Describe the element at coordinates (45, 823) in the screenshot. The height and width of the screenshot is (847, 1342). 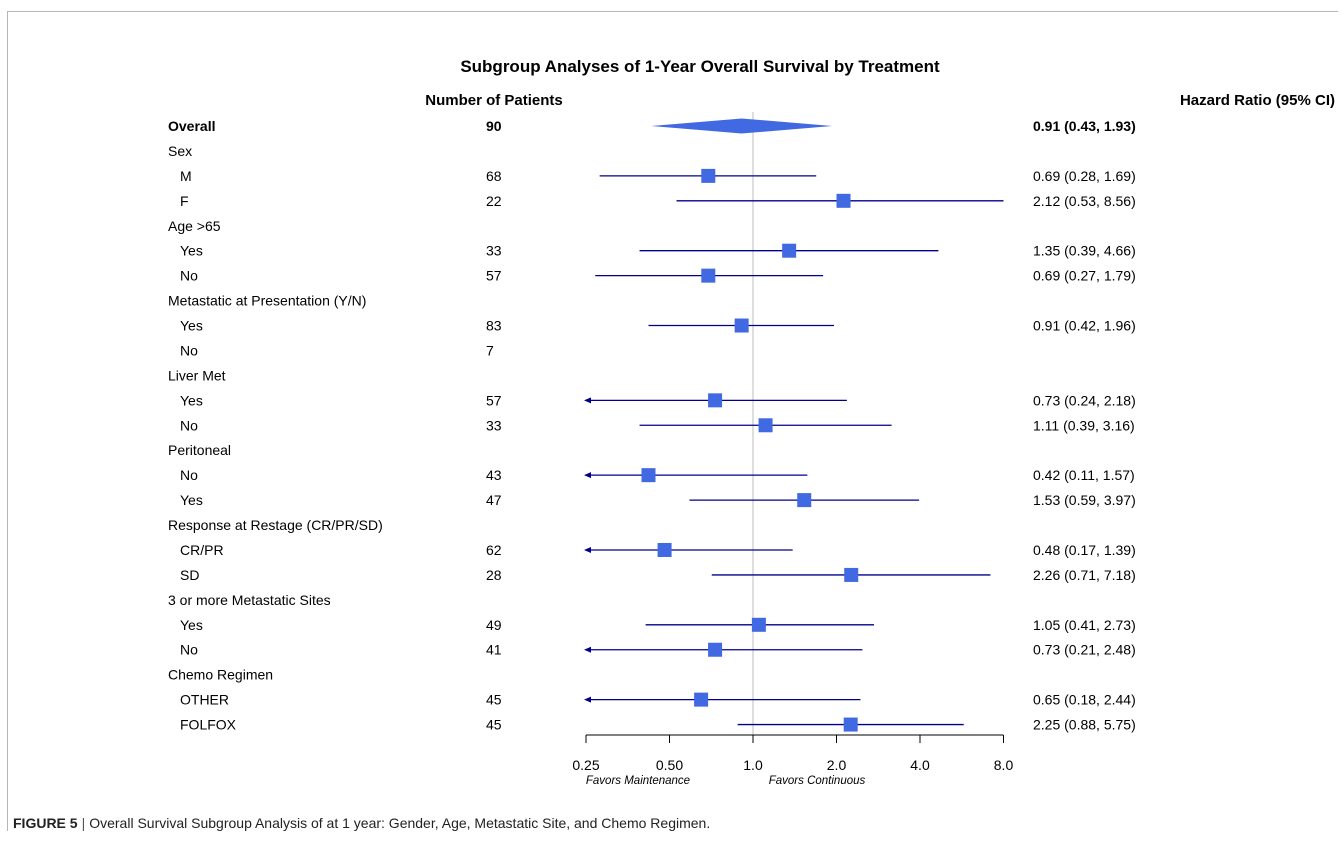
I see `figure-label: FIGURE 5` at that location.